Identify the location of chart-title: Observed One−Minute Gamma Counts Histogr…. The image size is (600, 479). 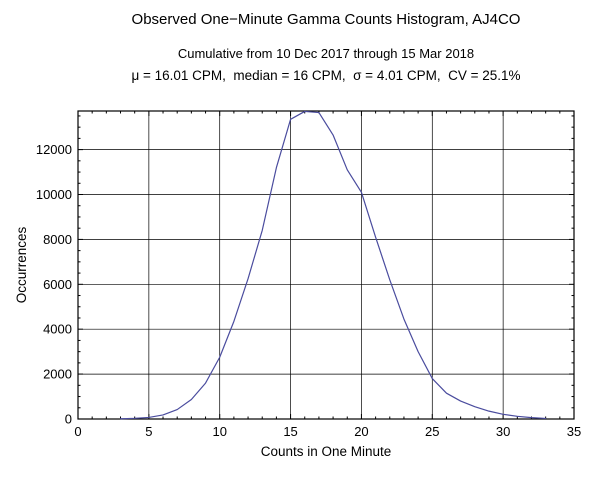
(326, 19).